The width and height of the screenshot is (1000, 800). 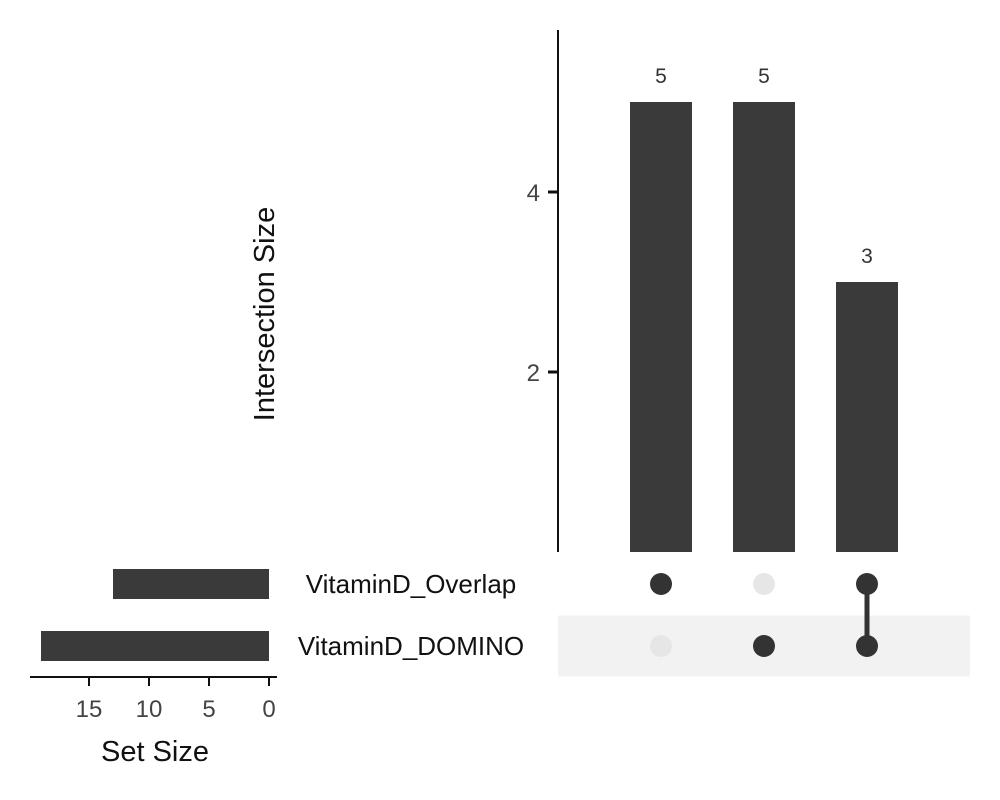 What do you see at coordinates (533, 373) in the screenshot?
I see `y-tick-label: 2` at bounding box center [533, 373].